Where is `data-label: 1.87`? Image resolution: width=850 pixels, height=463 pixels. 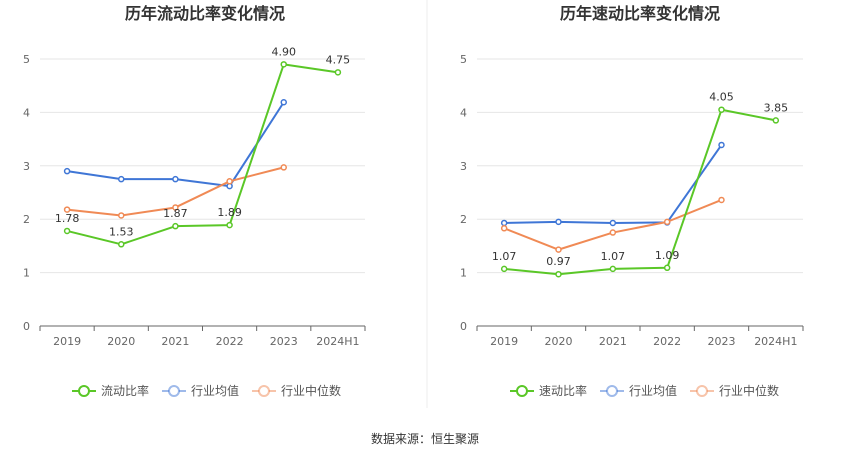
data-label: 1.87 is located at coordinates (175, 213).